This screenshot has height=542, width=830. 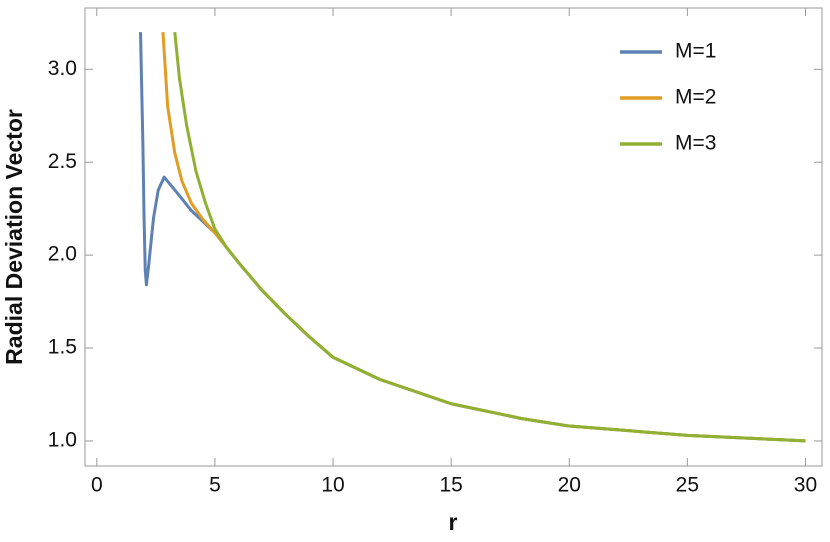 What do you see at coordinates (695, 143) in the screenshot?
I see `legend-label: M=3` at bounding box center [695, 143].